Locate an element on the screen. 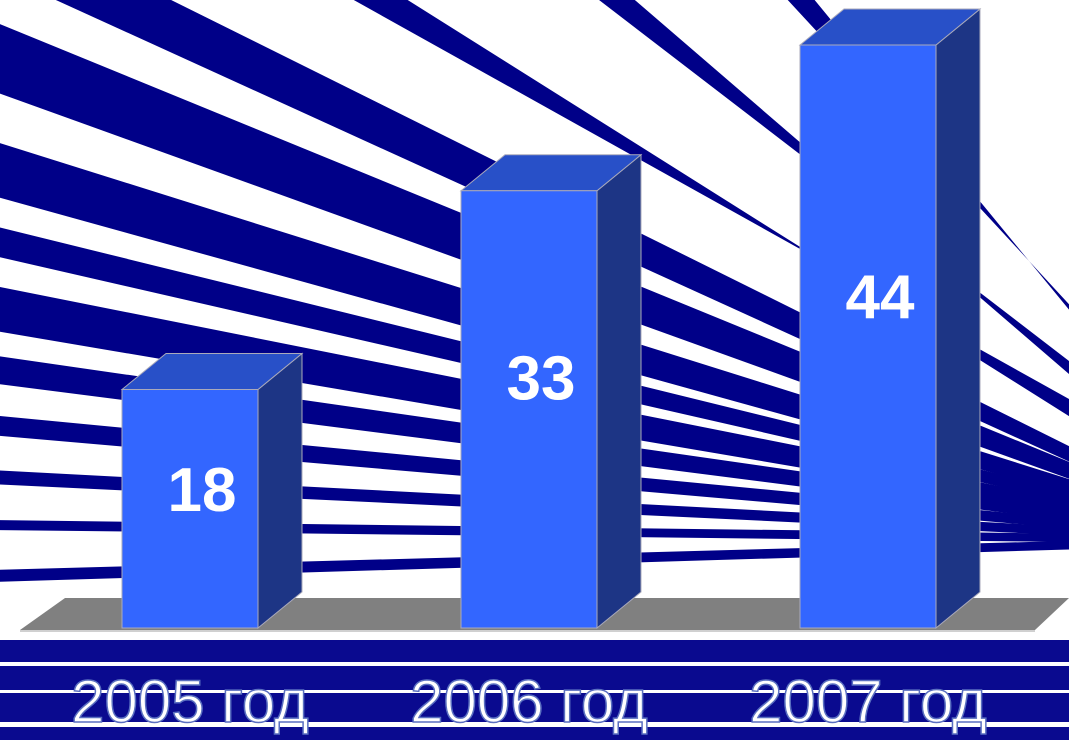  labels: 2005 год 2006 год 2007 год is located at coordinates (528, 701).